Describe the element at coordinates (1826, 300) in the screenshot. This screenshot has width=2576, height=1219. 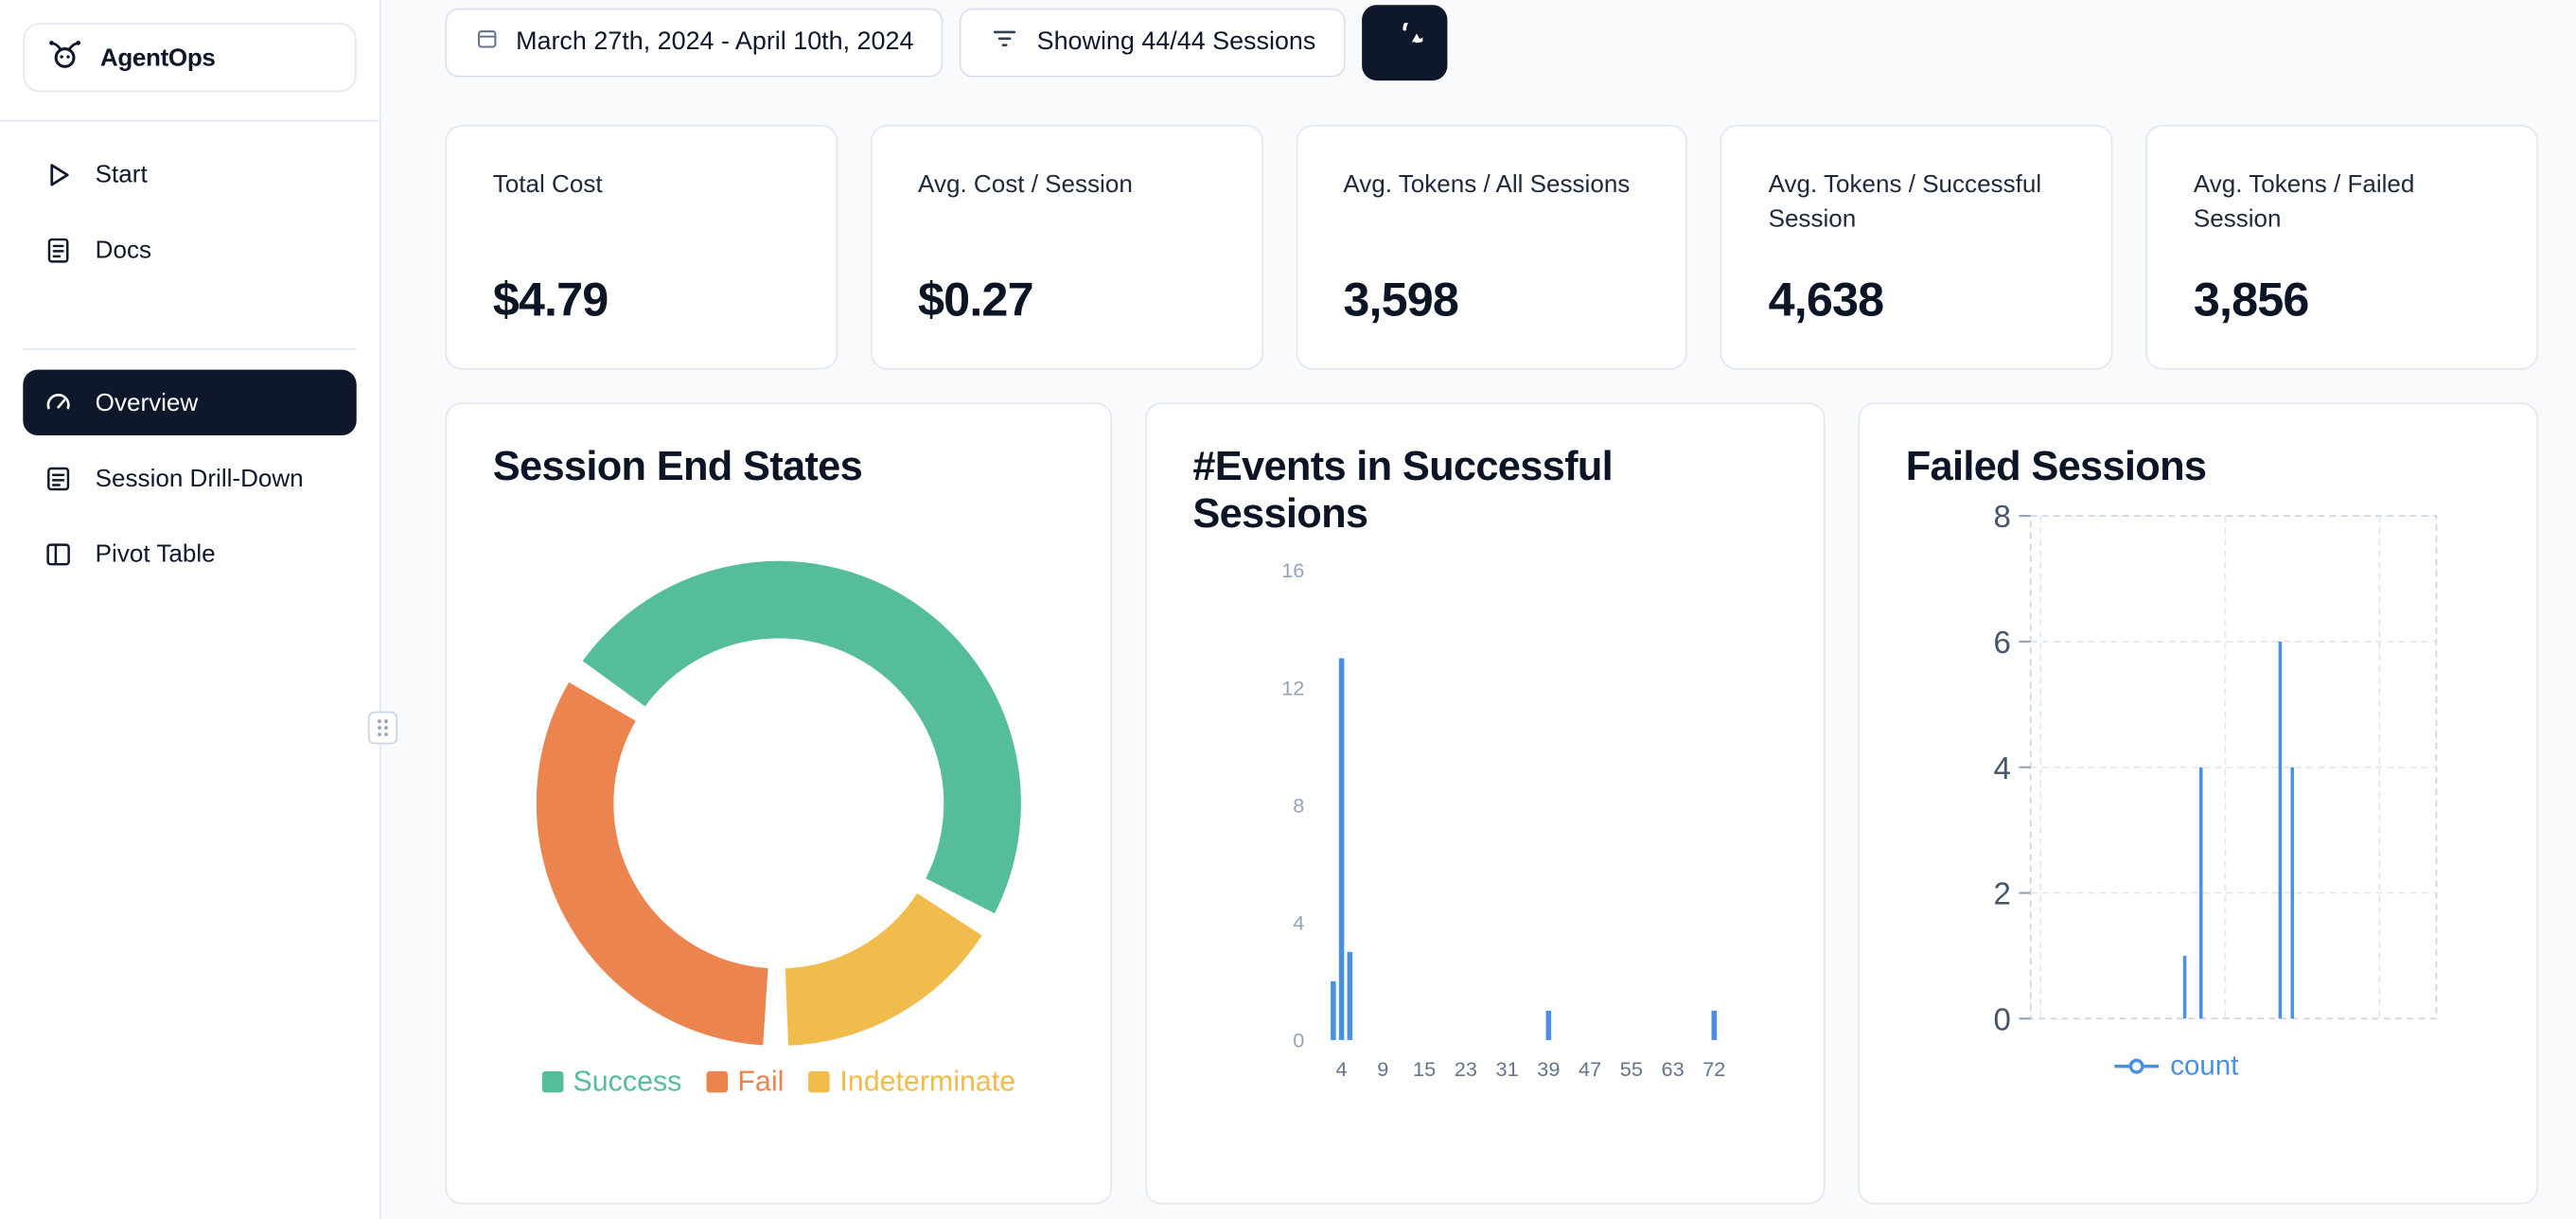
I see `stat-value: 4,638` at that location.